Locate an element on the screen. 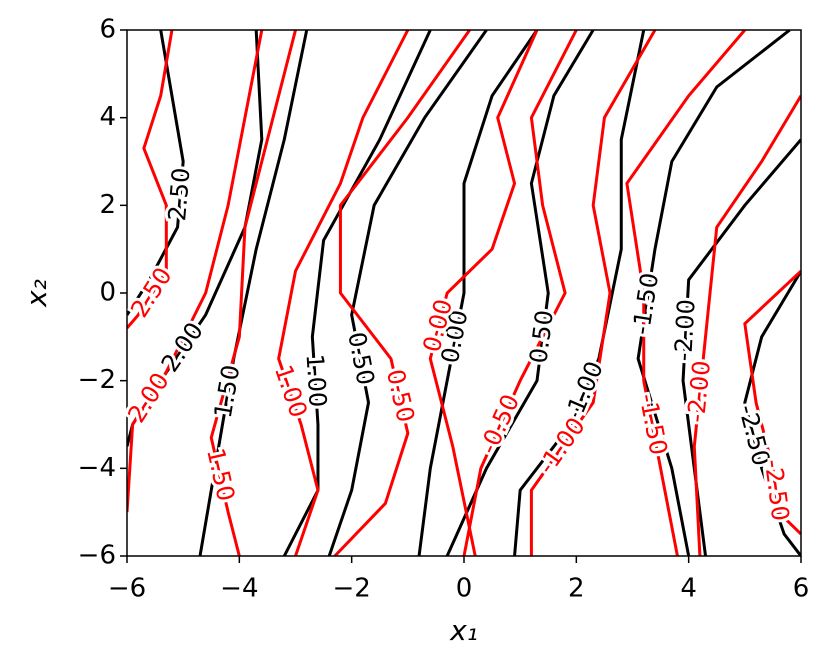 The image size is (831, 666). y-tick-label: 0 is located at coordinates (107, 293).